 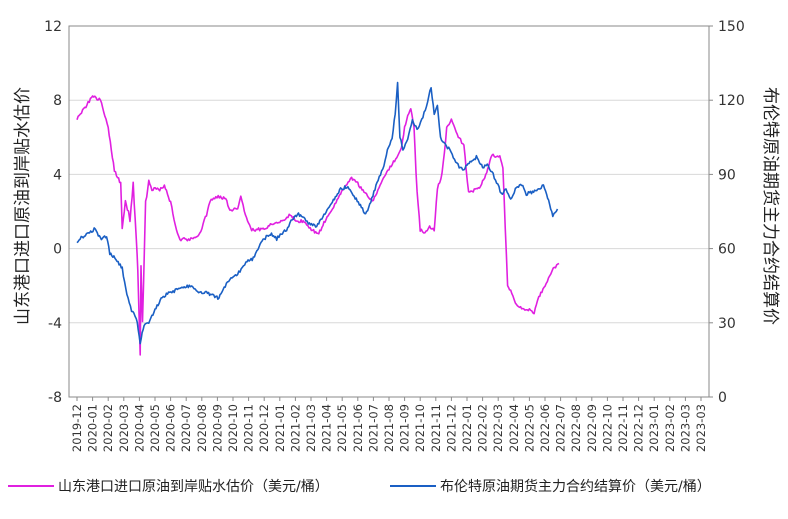 What do you see at coordinates (529, 428) in the screenshot?
I see `x-tick-label: 2022-05` at bounding box center [529, 428].